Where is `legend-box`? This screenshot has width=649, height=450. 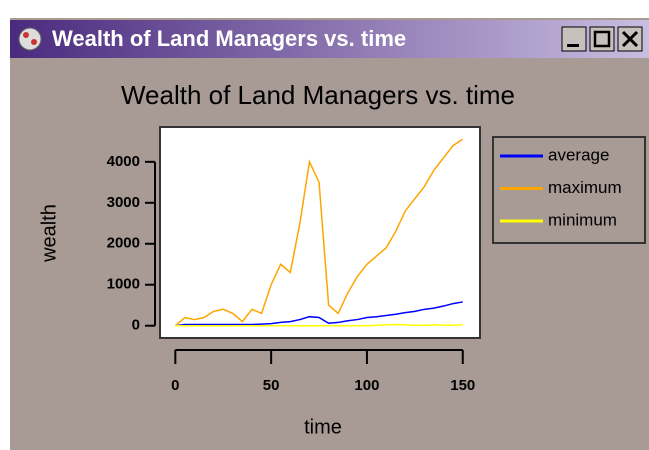 legend-box is located at coordinates (569, 190).